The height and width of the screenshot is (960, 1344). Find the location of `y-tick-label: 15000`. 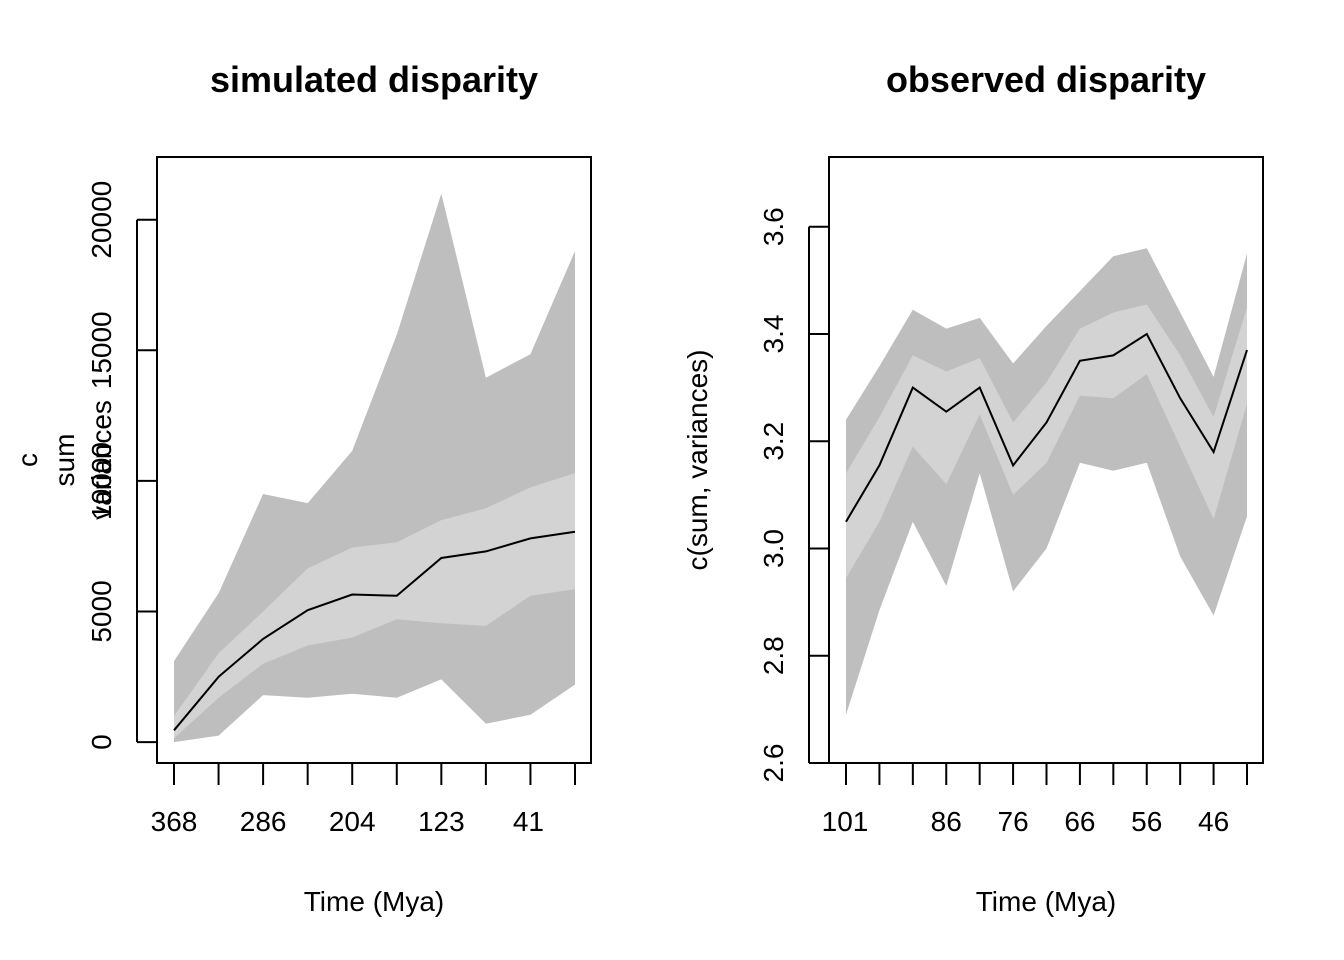

y-tick-label: 15000 is located at coordinates (101, 350).